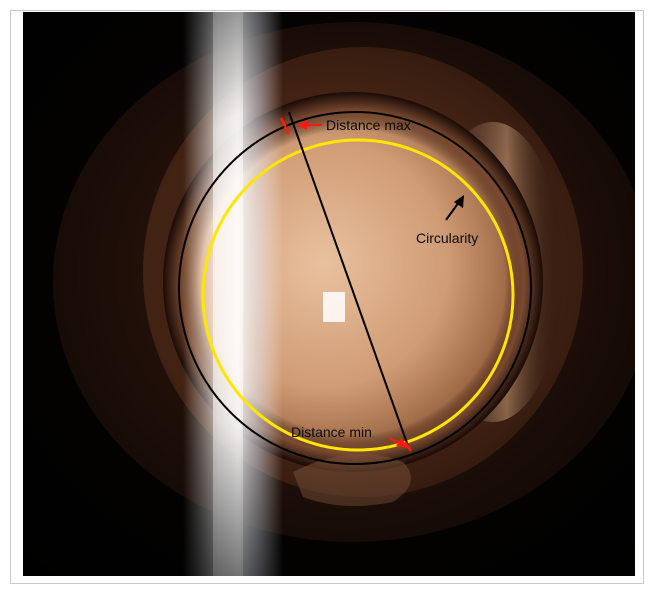 The width and height of the screenshot is (654, 589). What do you see at coordinates (454, 208) in the screenshot?
I see `circularity-arrow` at bounding box center [454, 208].